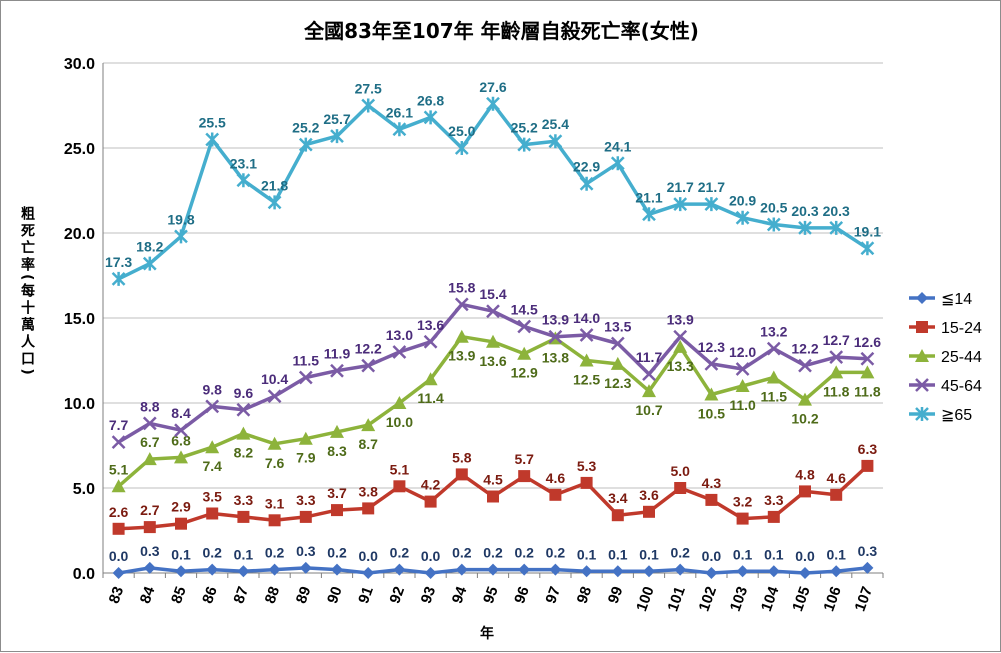  What do you see at coordinates (553, 594) in the screenshot?
I see `x-tick-label: 97` at bounding box center [553, 594].